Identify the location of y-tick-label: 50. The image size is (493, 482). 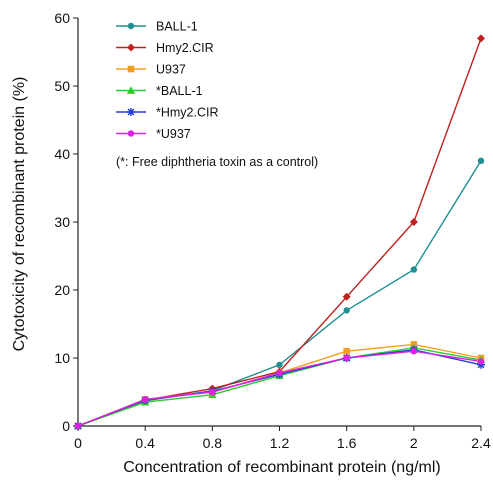
(62, 86).